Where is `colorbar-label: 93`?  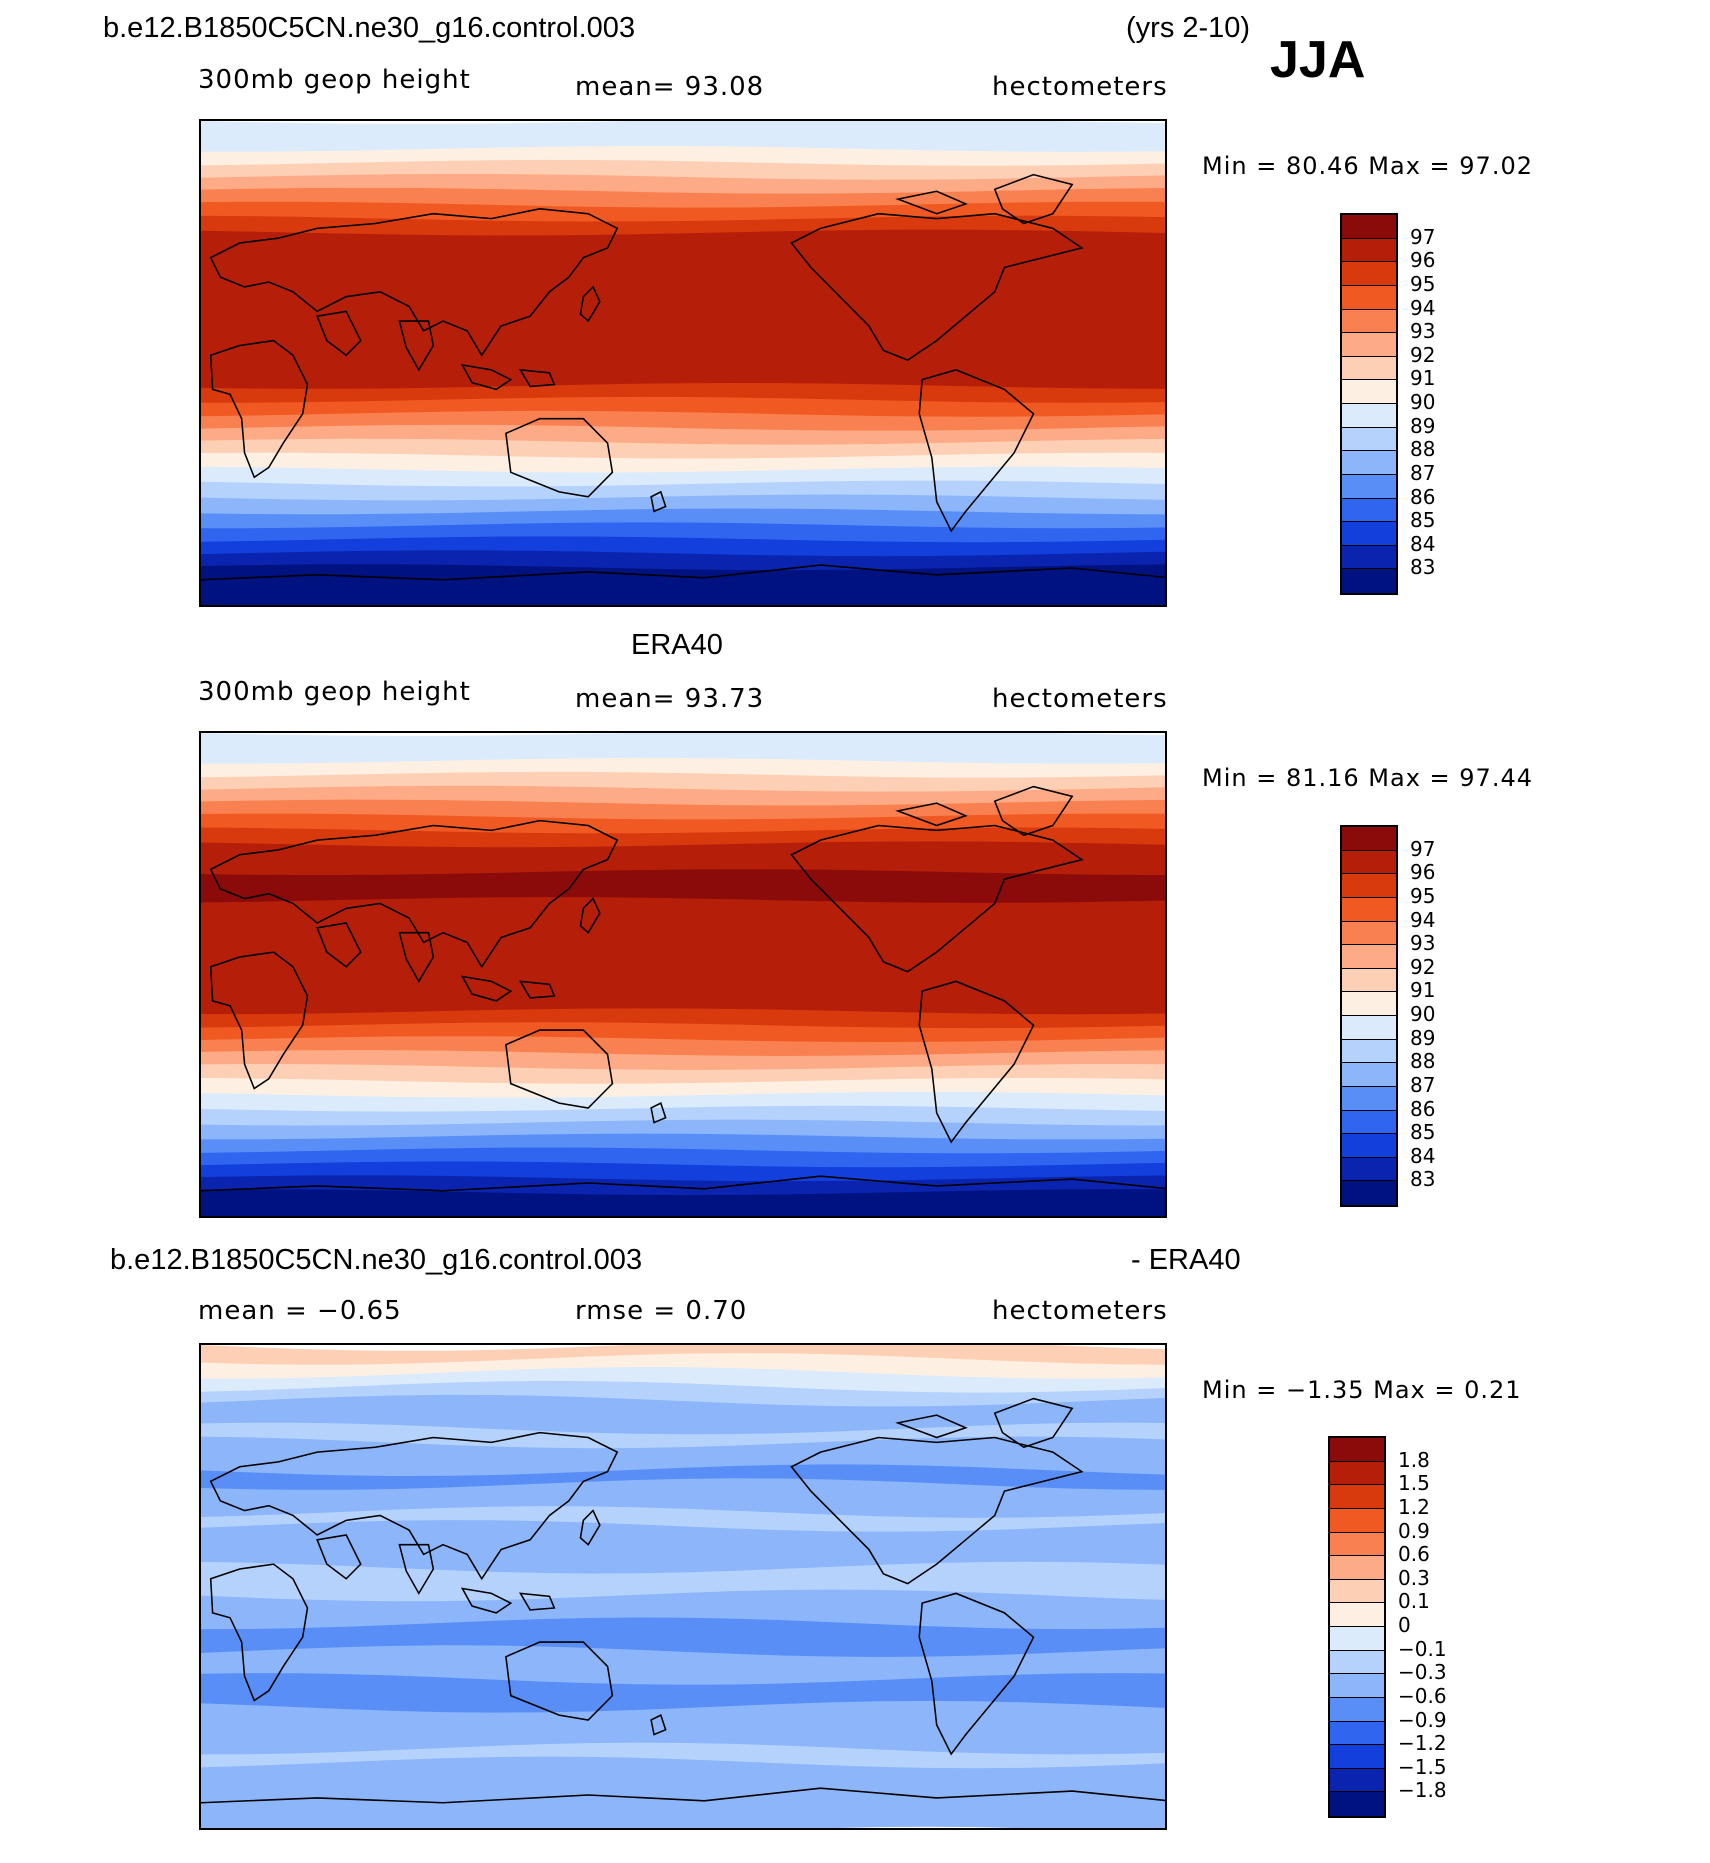 colorbar-label: 93 is located at coordinates (1423, 943).